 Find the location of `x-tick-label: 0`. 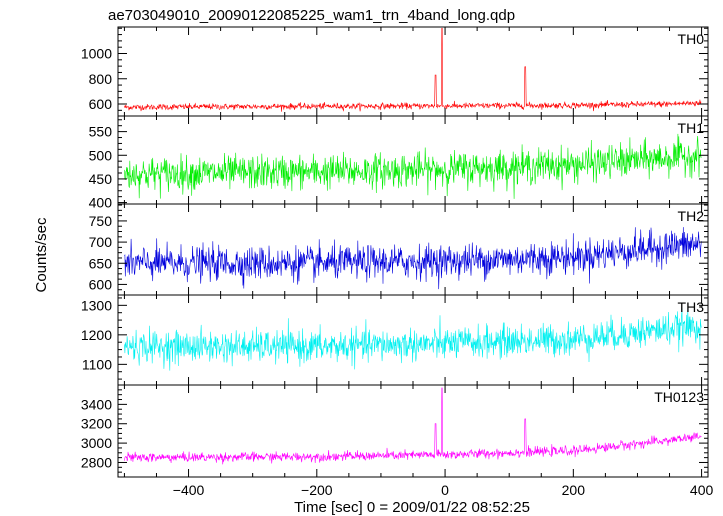

x-tick-label: 0 is located at coordinates (445, 490).